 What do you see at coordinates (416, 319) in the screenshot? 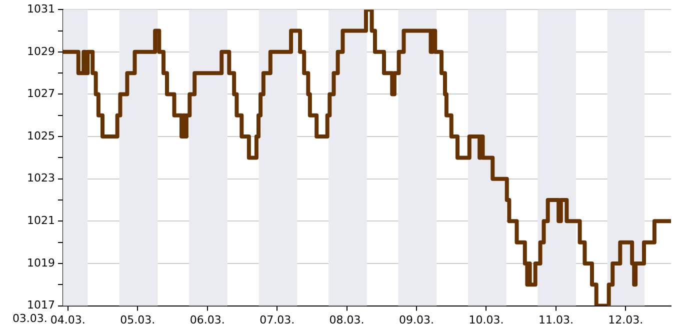
I see `x-tick-label: 09.03.` at bounding box center [416, 319].